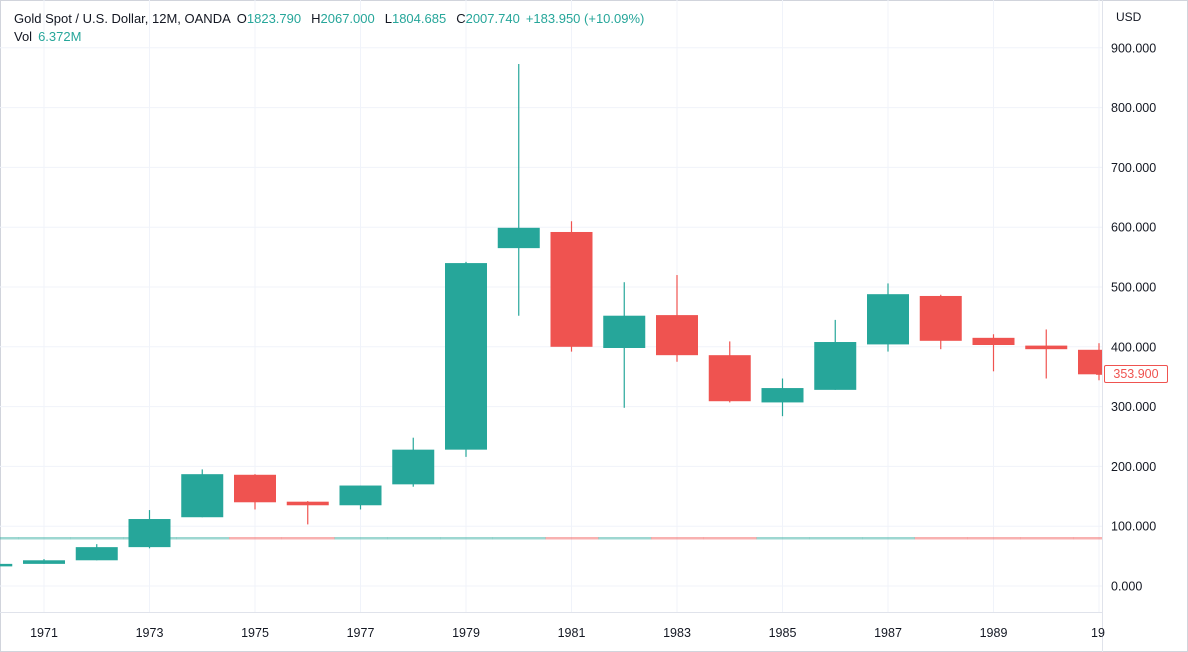 This screenshot has height=652, width=1188. Describe the element at coordinates (388, 18) in the screenshot. I see `low-label: L` at that location.